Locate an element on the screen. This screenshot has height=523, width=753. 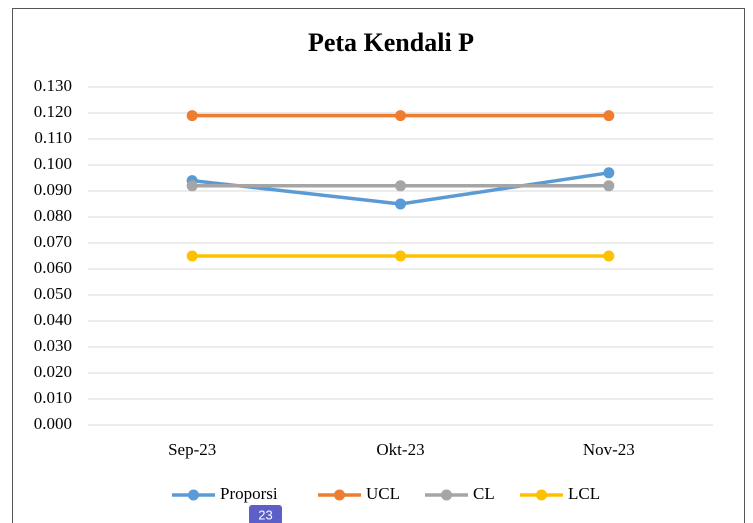
y-tick-label: 0.000 is located at coordinates (53, 423).